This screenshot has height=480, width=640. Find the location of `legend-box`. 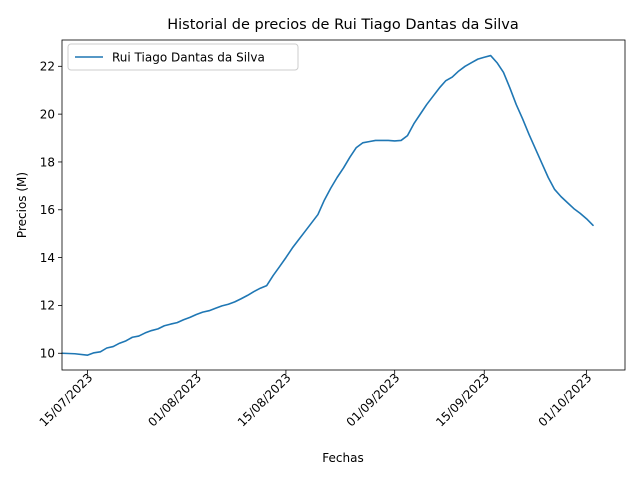

legend-box is located at coordinates (183, 57).